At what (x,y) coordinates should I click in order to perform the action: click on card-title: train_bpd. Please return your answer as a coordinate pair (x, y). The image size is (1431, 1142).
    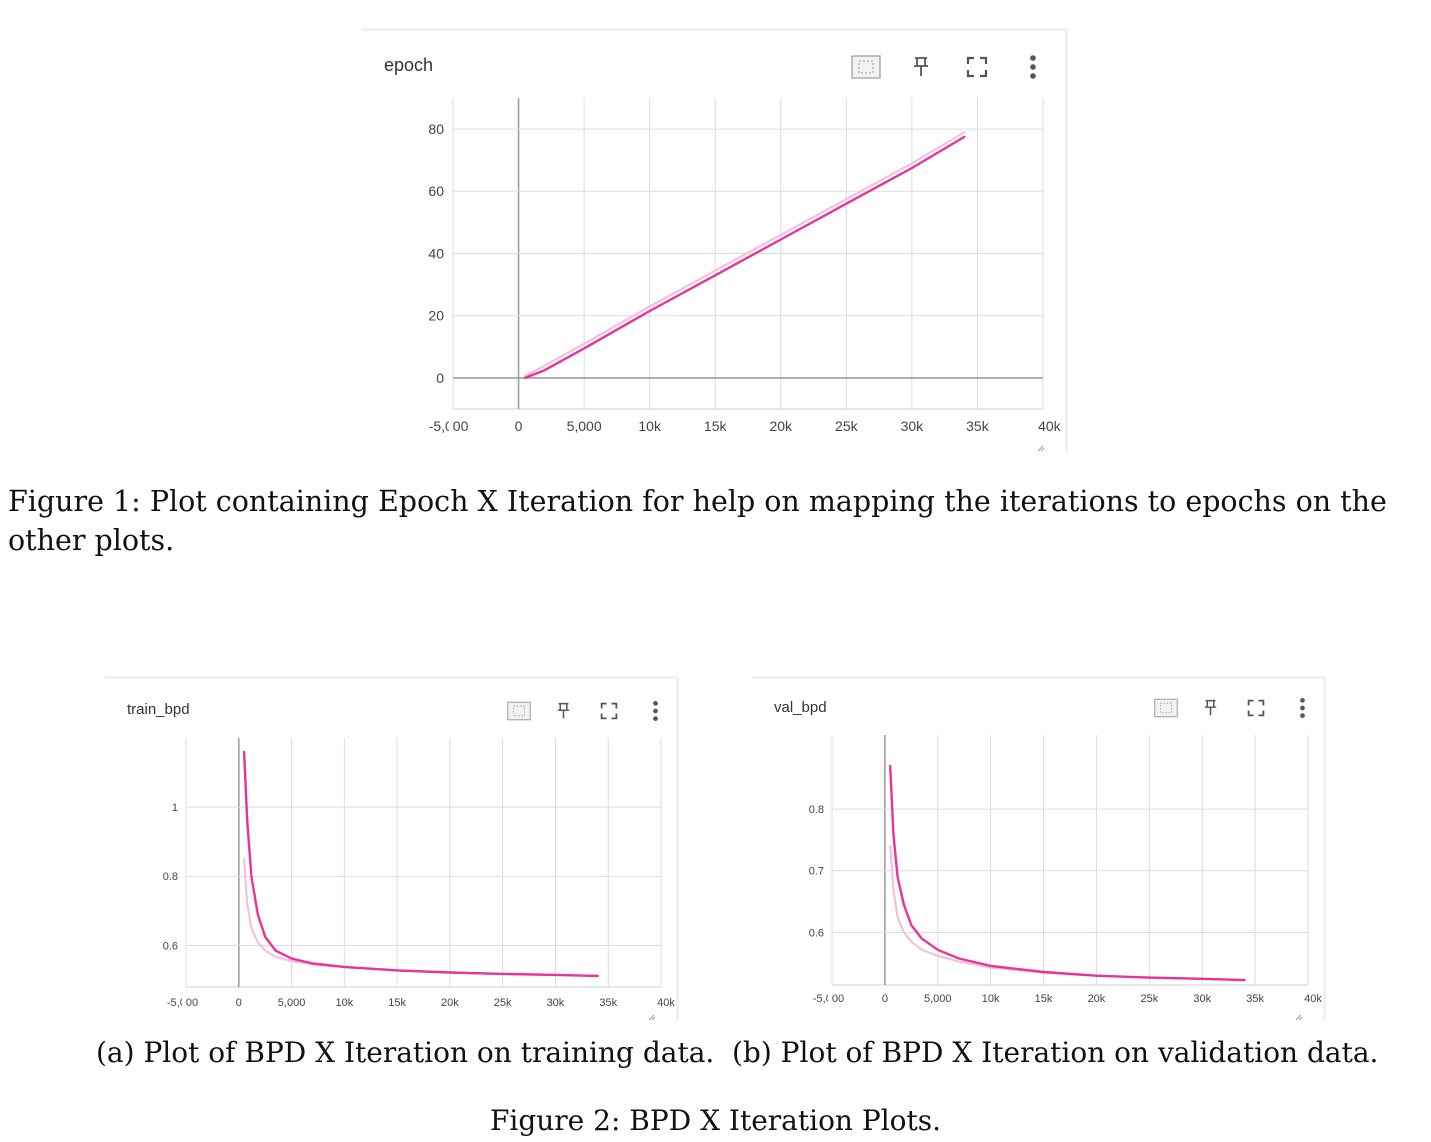
    Looking at the image, I should click on (158, 709).